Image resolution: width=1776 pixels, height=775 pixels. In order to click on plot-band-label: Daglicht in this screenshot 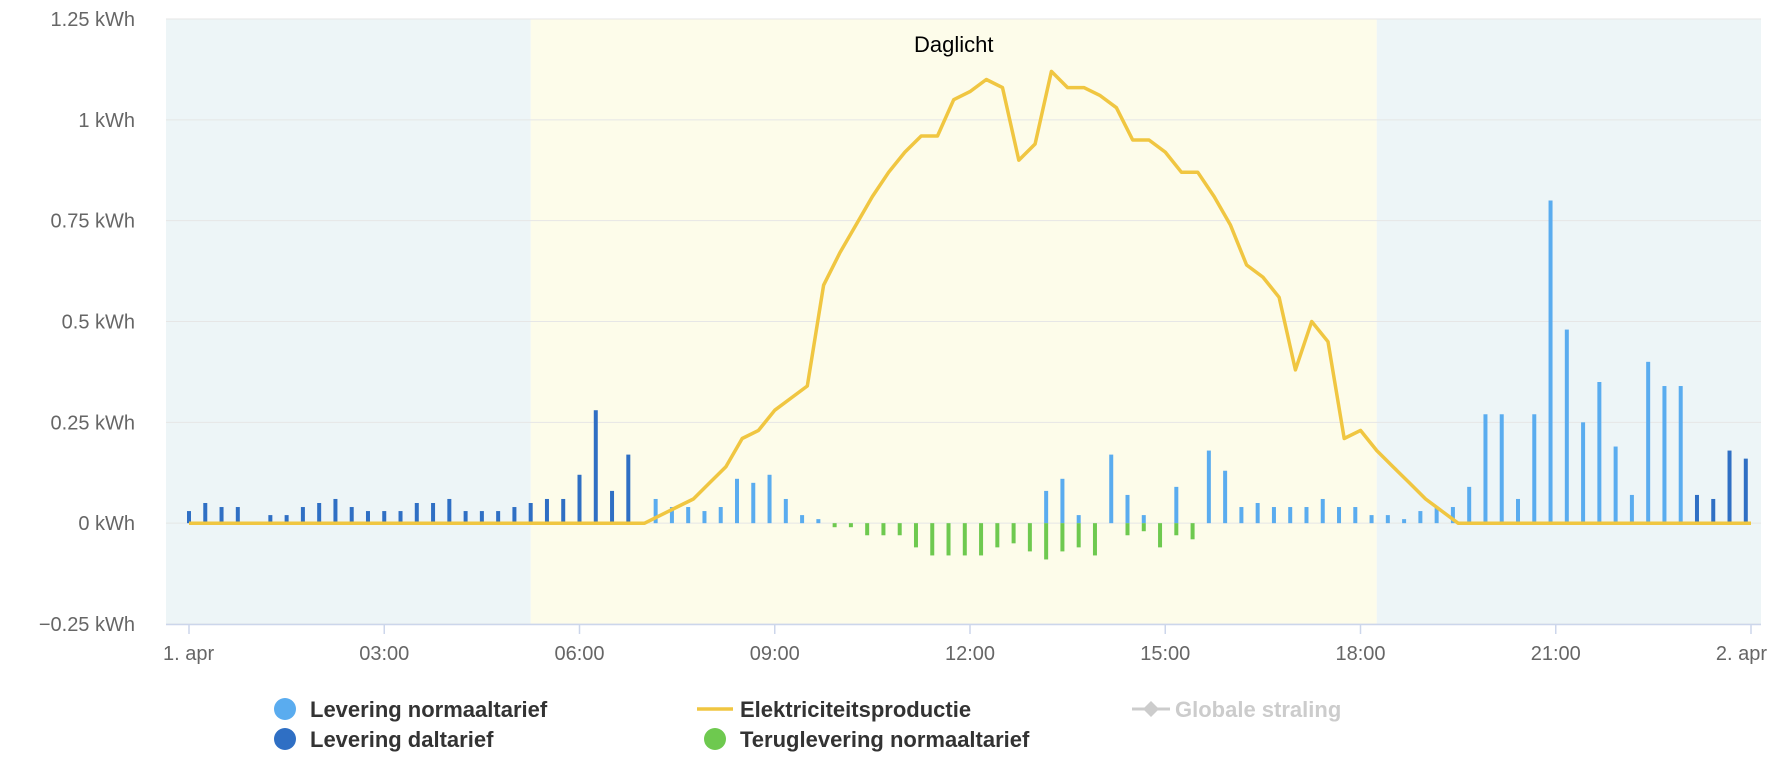, I will do `click(953, 44)`.